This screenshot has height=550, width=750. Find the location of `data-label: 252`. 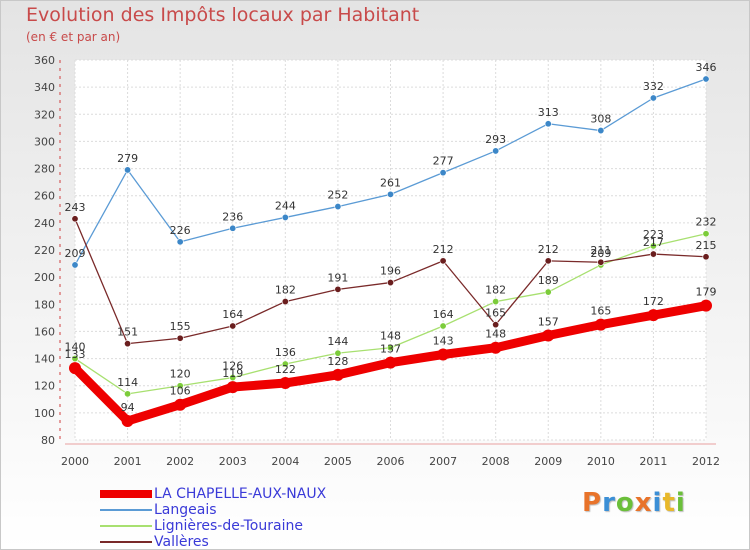

data-label: 252 is located at coordinates (337, 195).